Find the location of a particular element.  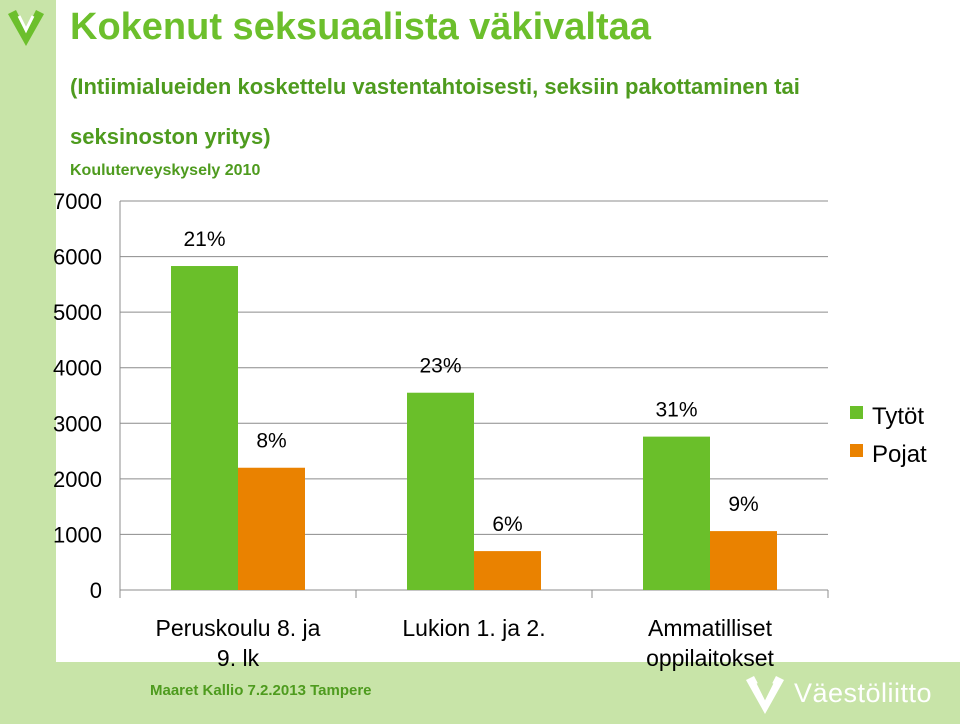

data-label: 8% is located at coordinates (271, 441).